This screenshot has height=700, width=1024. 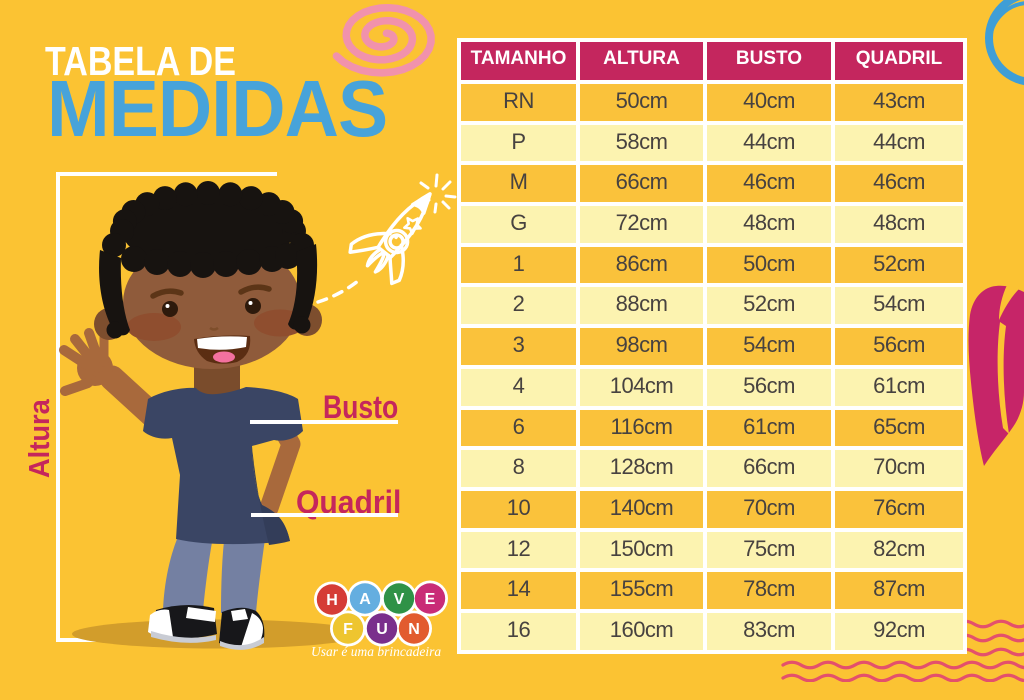 What do you see at coordinates (332, 600) in the screenshot?
I see `svg-text: H` at bounding box center [332, 600].